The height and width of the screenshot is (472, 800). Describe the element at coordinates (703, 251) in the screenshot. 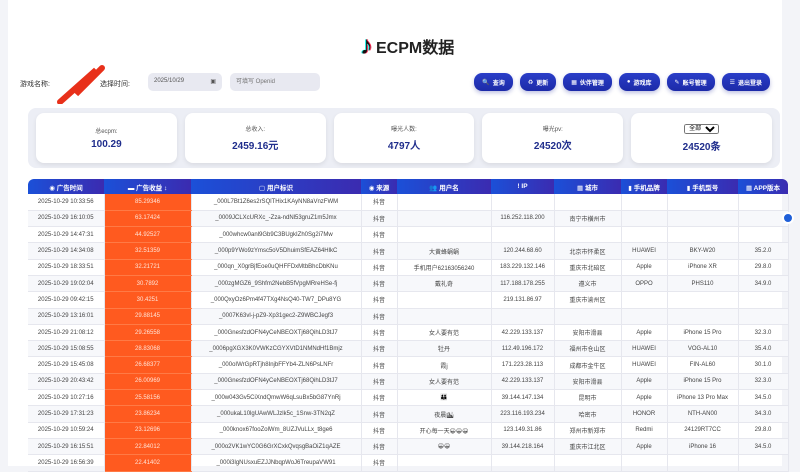

I see `cell-phone-model: BKY-W20` at that location.